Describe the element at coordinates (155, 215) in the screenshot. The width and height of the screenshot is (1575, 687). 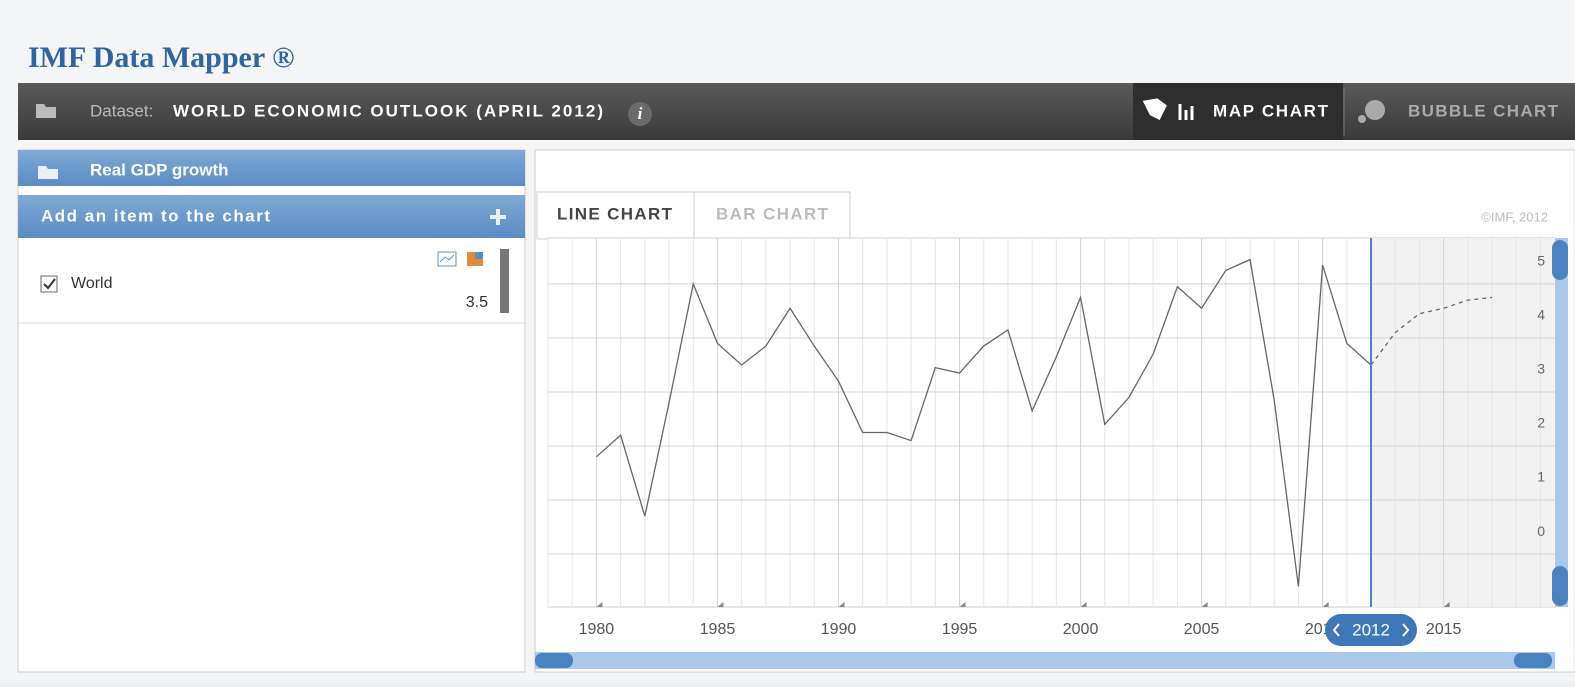
I see `add-item-label: Add an item to the chart` at that location.